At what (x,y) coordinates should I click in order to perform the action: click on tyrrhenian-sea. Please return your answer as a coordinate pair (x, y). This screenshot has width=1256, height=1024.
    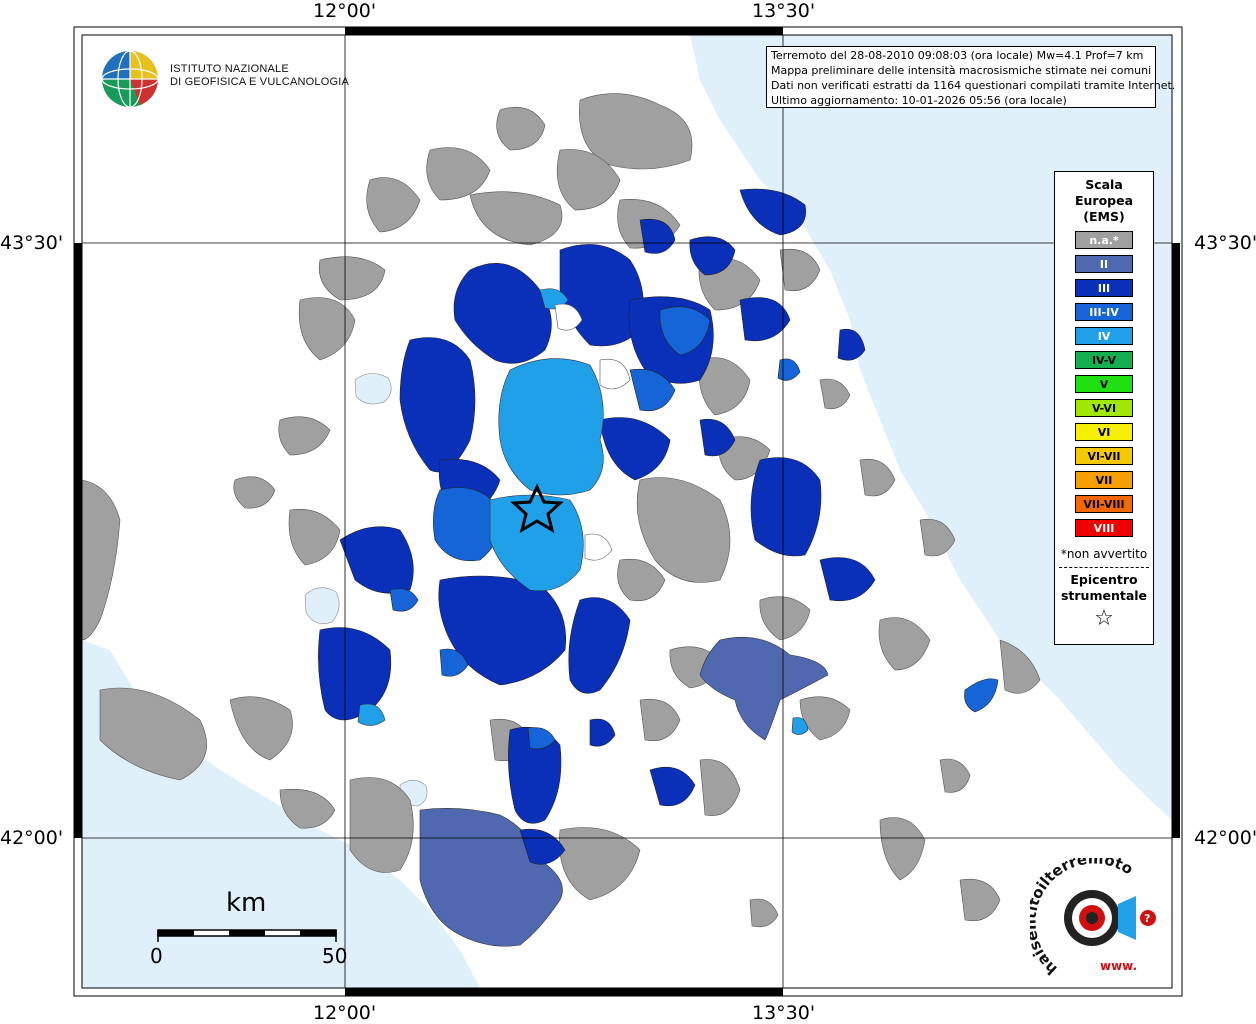
    Looking at the image, I should click on (281, 814).